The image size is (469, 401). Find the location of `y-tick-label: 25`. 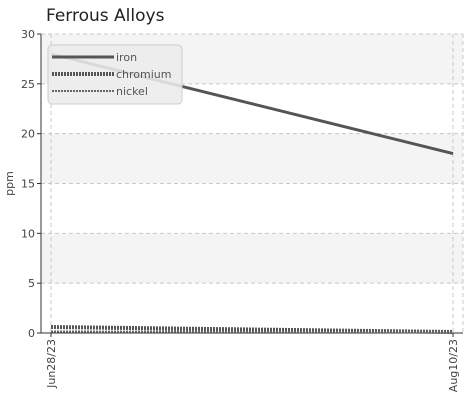

y-tick-label: 25 is located at coordinates (28, 84).